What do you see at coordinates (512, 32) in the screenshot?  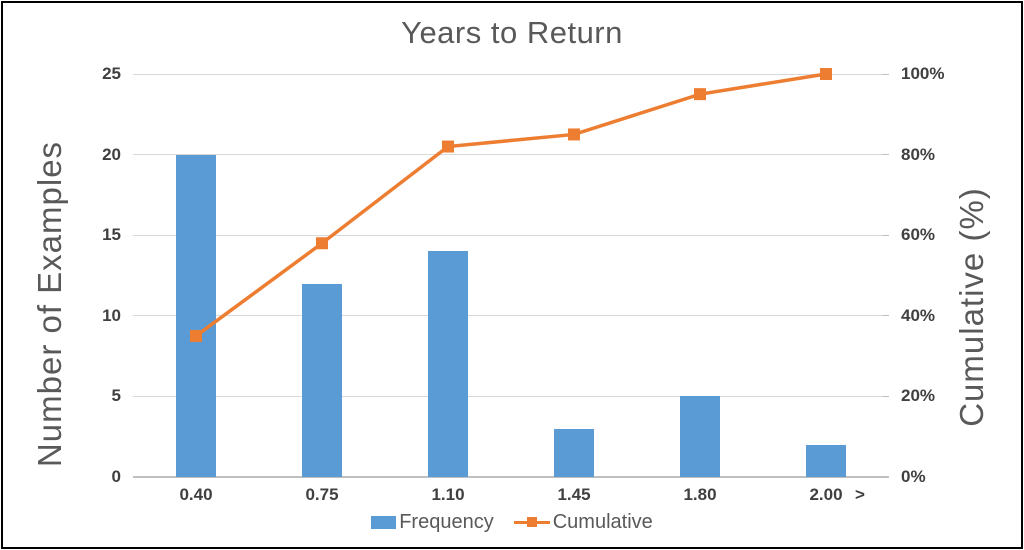 I see `chart-title: Years to Return` at bounding box center [512, 32].